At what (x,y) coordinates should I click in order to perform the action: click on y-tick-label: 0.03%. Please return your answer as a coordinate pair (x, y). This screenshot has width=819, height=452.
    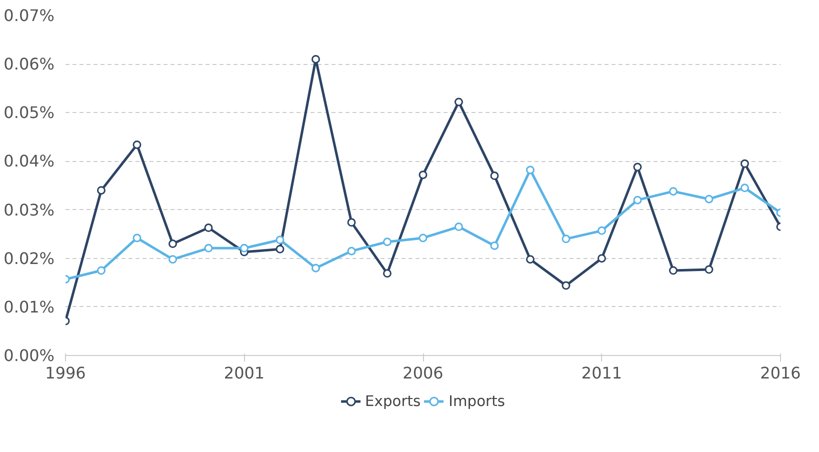
    Looking at the image, I should click on (29, 210).